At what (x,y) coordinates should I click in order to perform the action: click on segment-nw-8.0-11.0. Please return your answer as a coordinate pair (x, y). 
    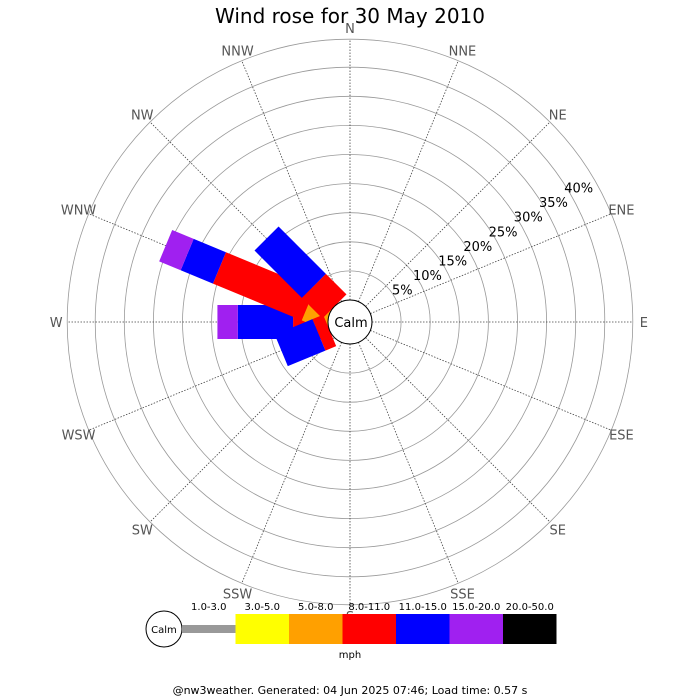
    Looking at the image, I should click on (324, 296).